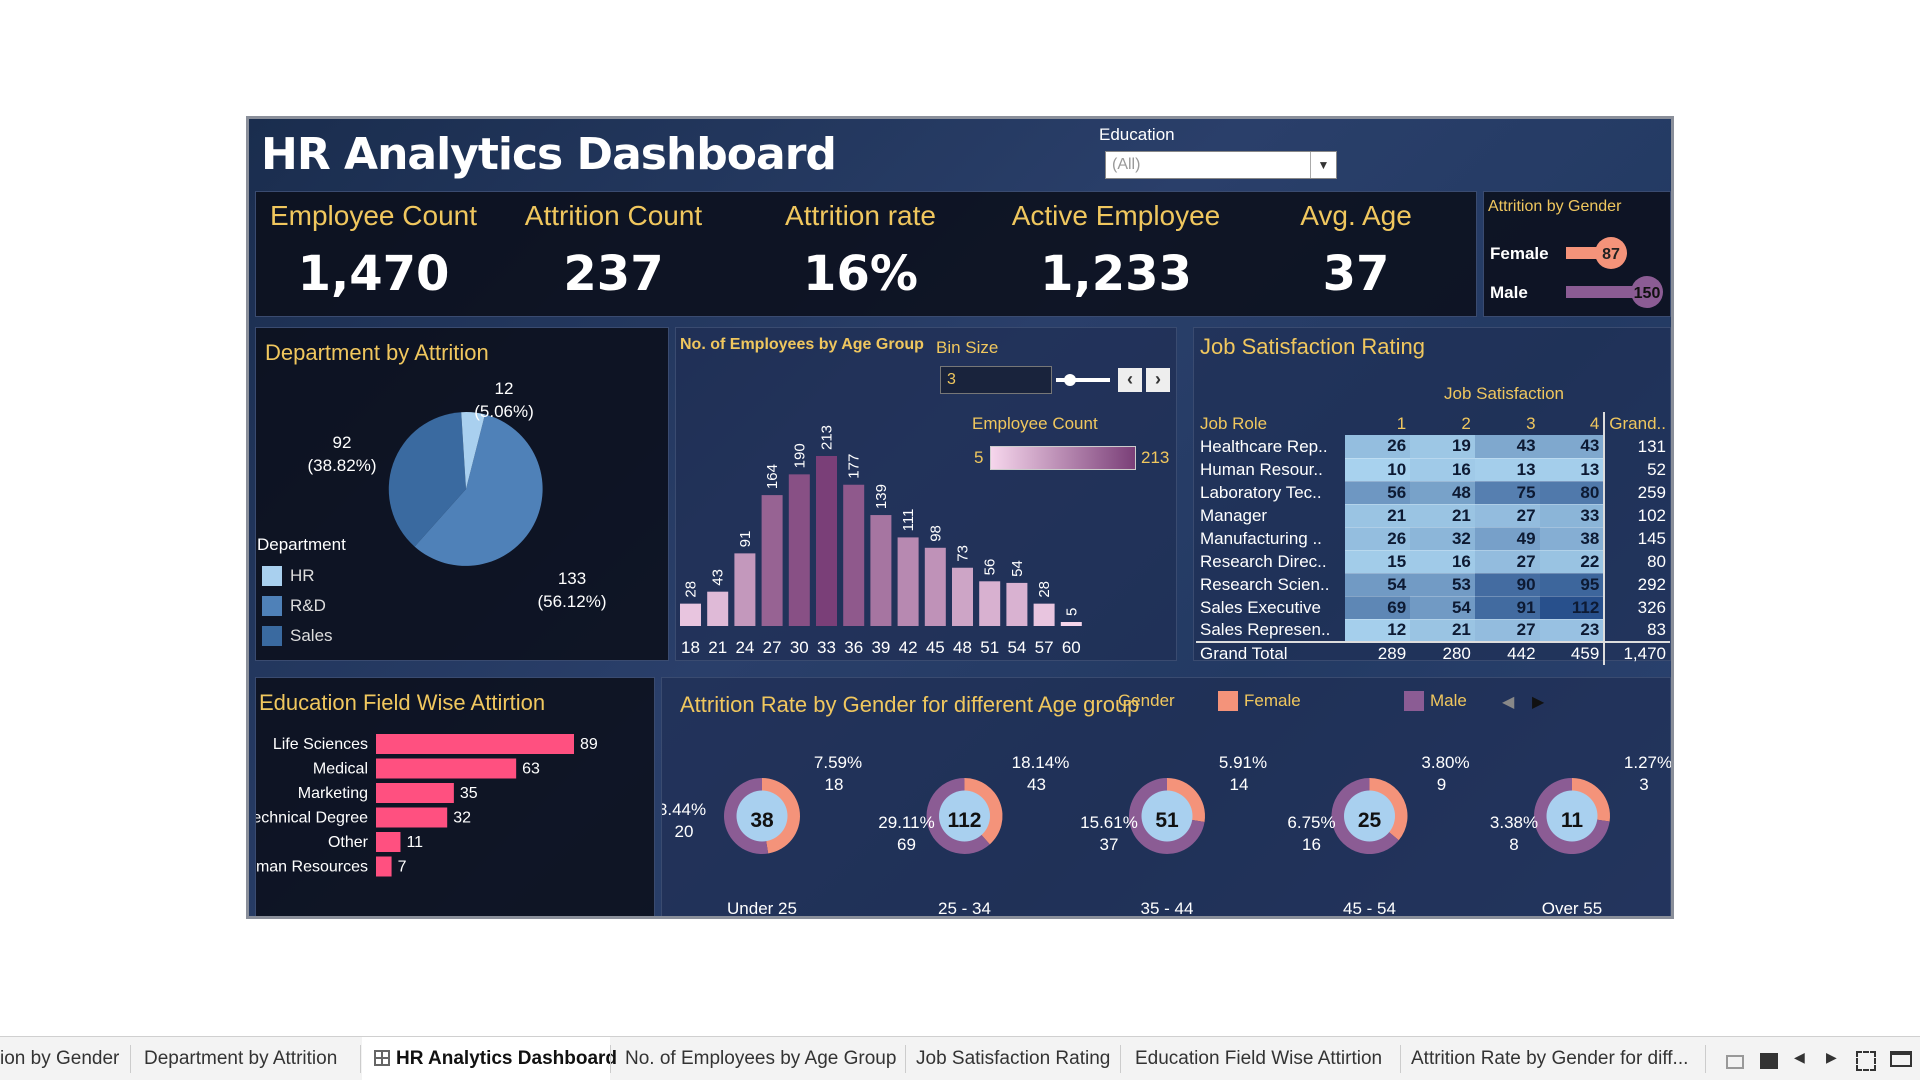  What do you see at coordinates (762, 908) in the screenshot?
I see `age-group-name: Under 25` at bounding box center [762, 908].